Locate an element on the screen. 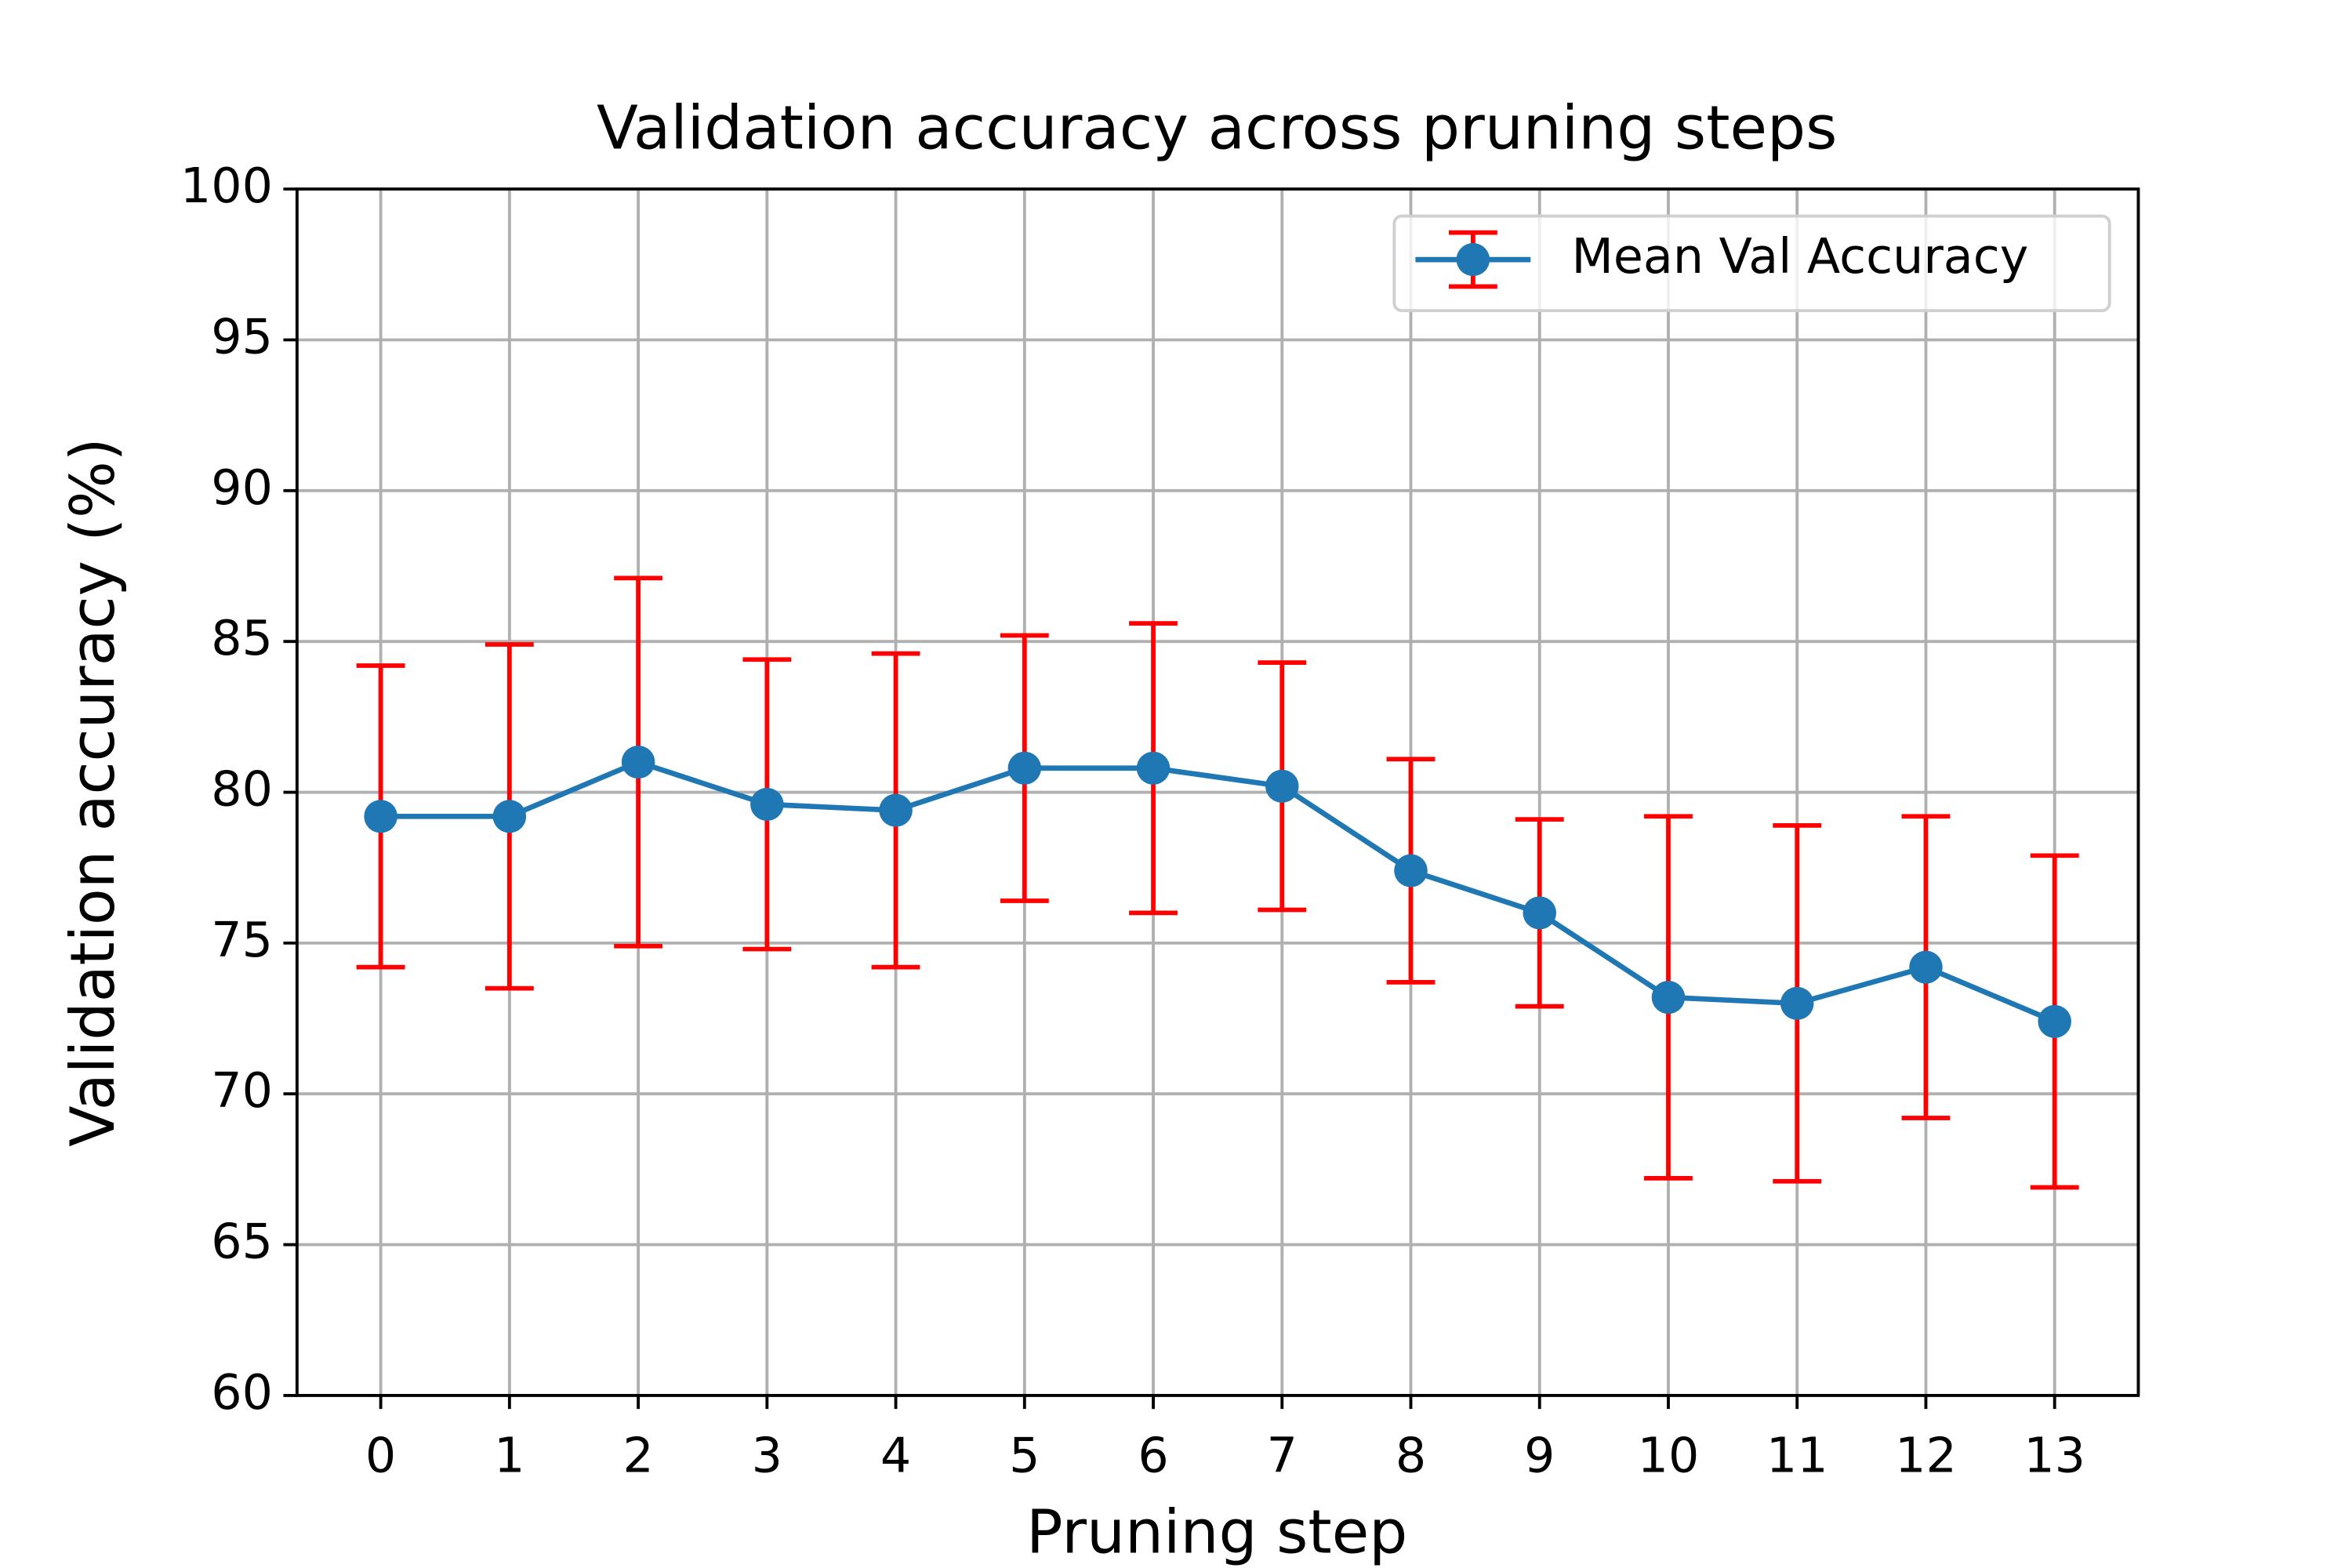 The width and height of the screenshot is (2352, 1568). x-tick-label: 5 is located at coordinates (1024, 1456).